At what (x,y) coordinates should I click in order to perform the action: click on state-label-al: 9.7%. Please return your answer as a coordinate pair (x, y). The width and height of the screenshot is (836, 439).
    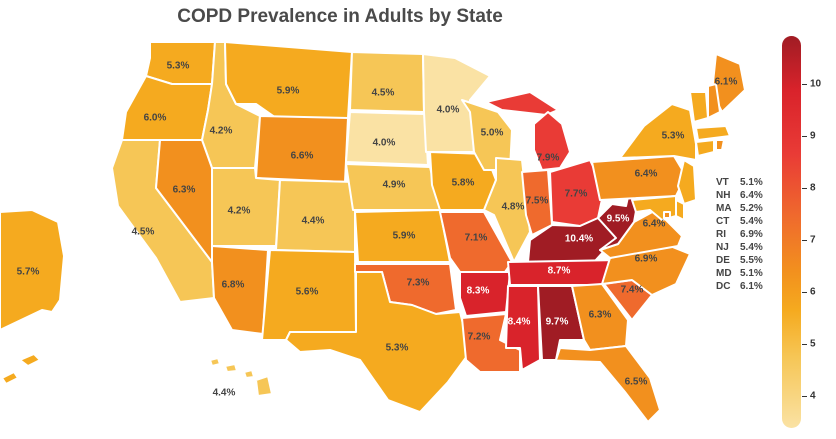
    Looking at the image, I should click on (557, 322).